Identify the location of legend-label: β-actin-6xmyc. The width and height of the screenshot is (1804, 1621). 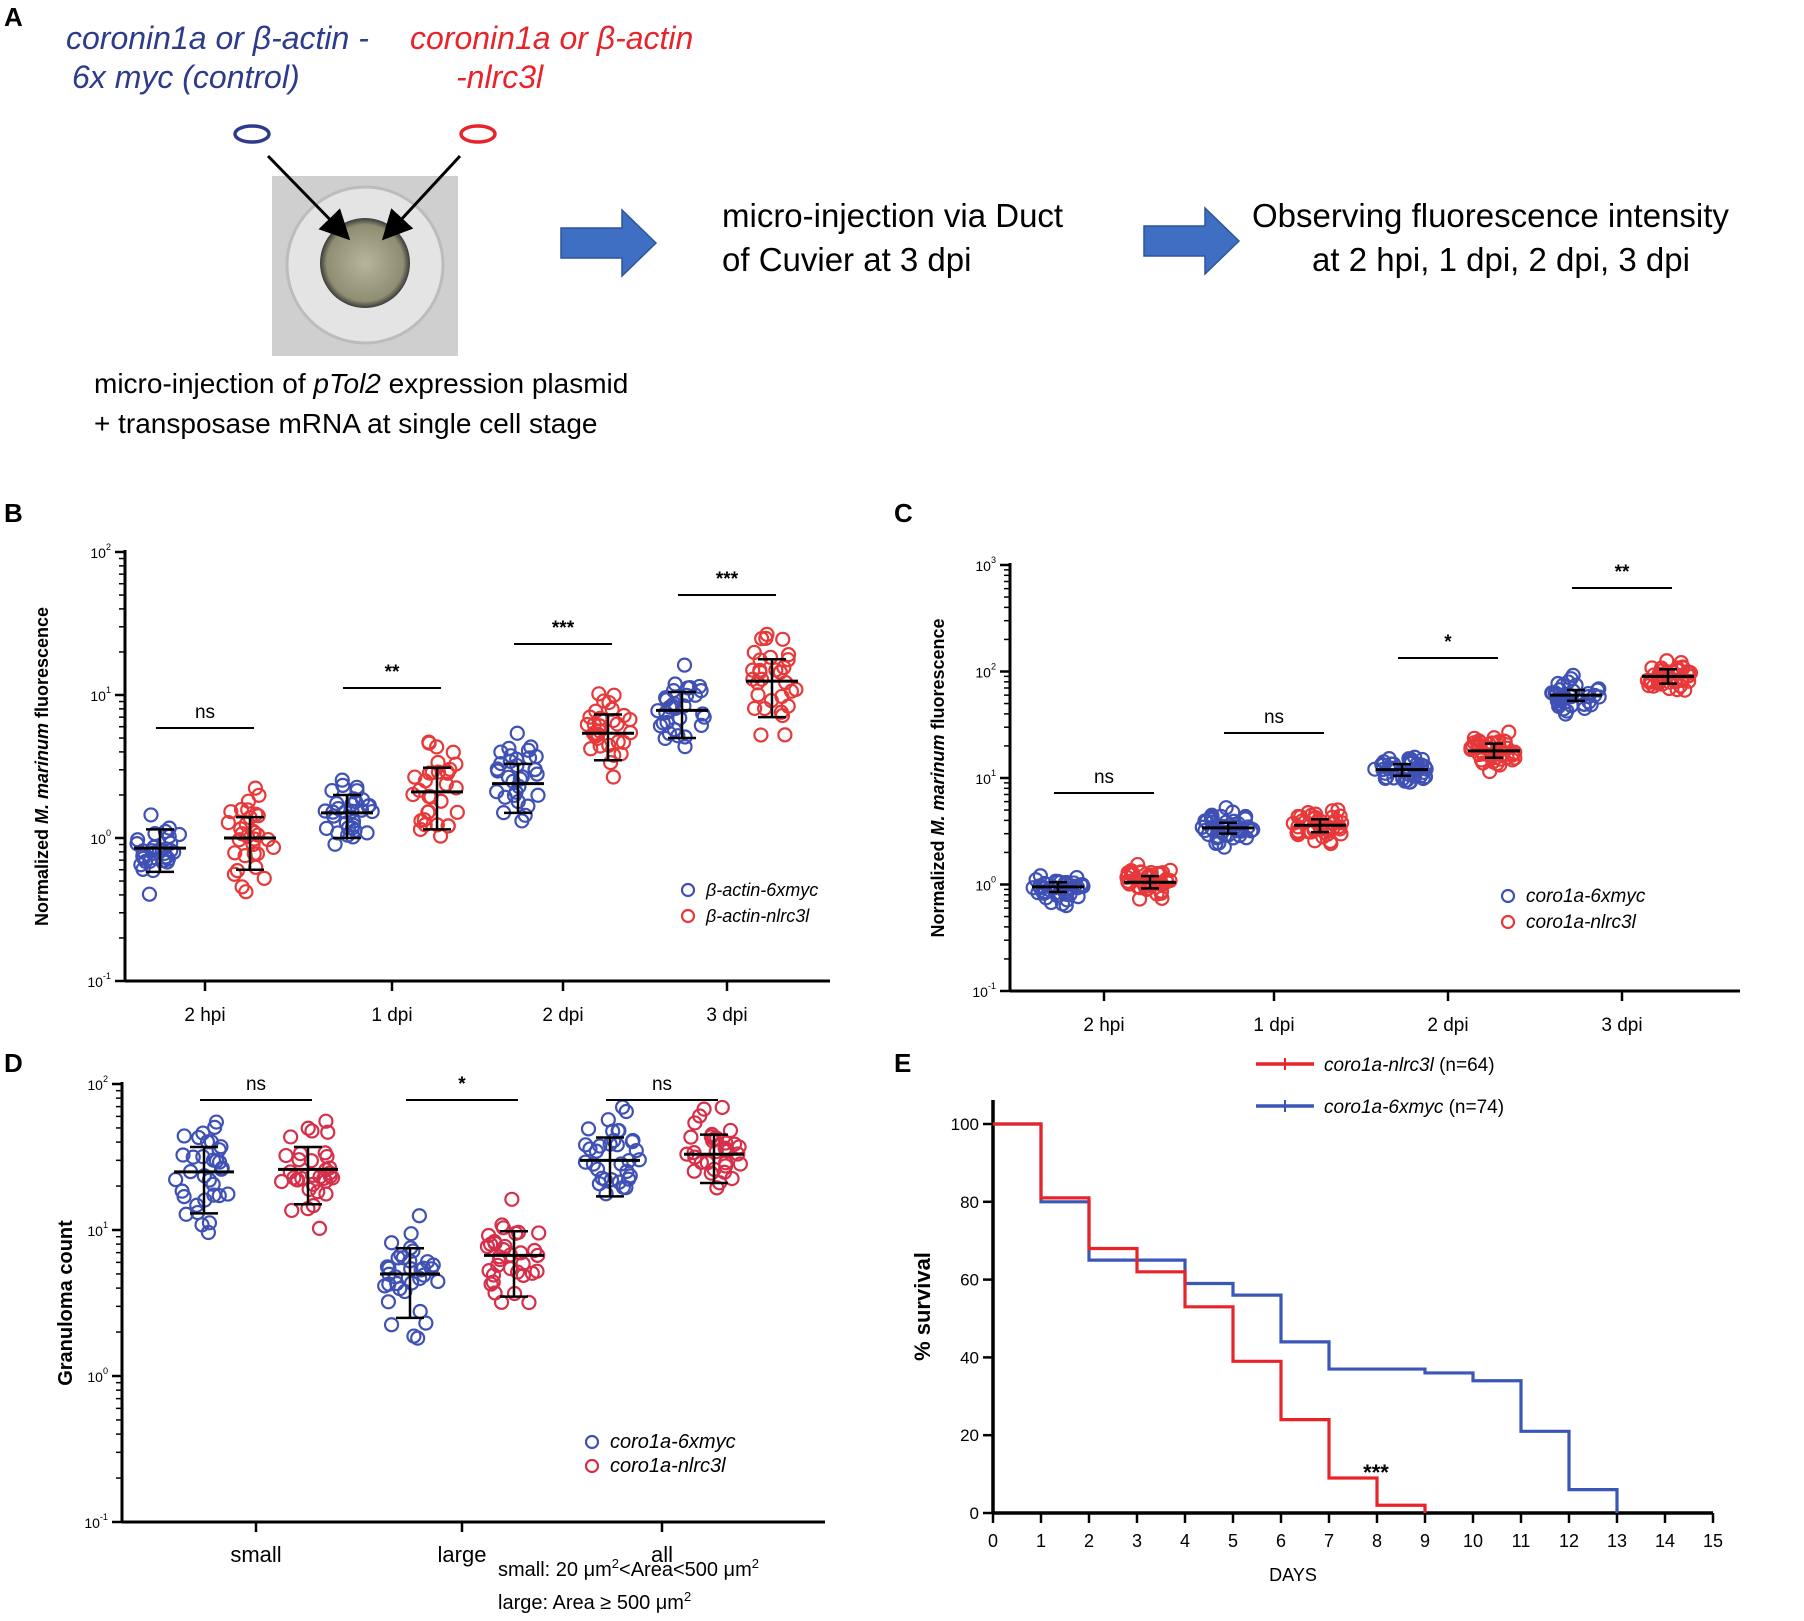
(761, 890).